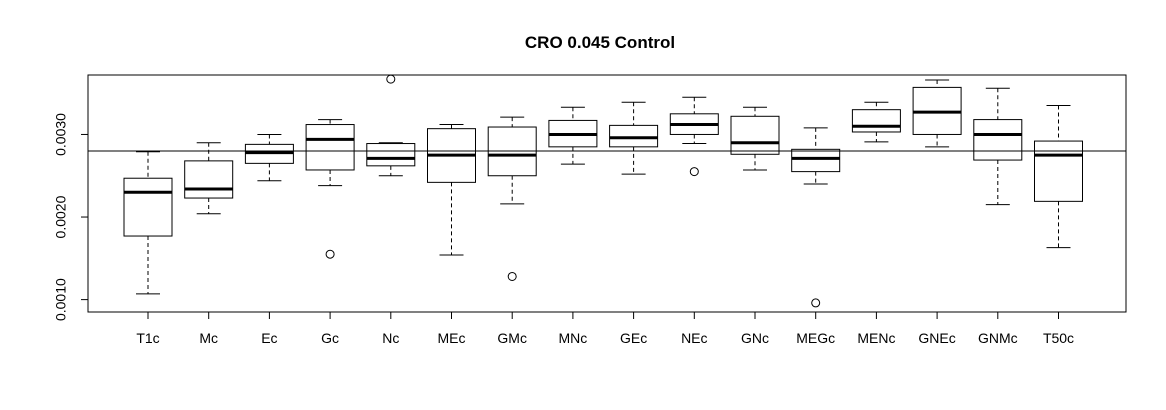 The width and height of the screenshot is (1166, 410). What do you see at coordinates (998, 338) in the screenshot?
I see `x-tick-label: GNMc` at bounding box center [998, 338].